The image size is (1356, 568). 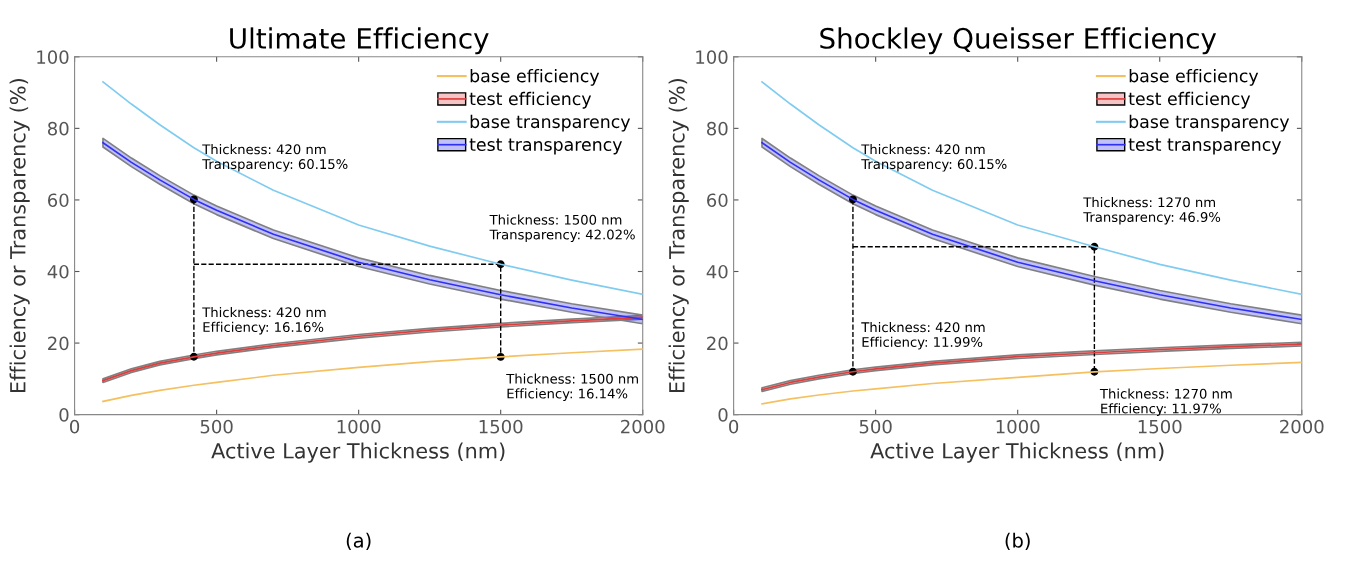 I want to click on annotation: Thickness: 420 nm Efficiency: 16.16%, so click(x=264, y=321).